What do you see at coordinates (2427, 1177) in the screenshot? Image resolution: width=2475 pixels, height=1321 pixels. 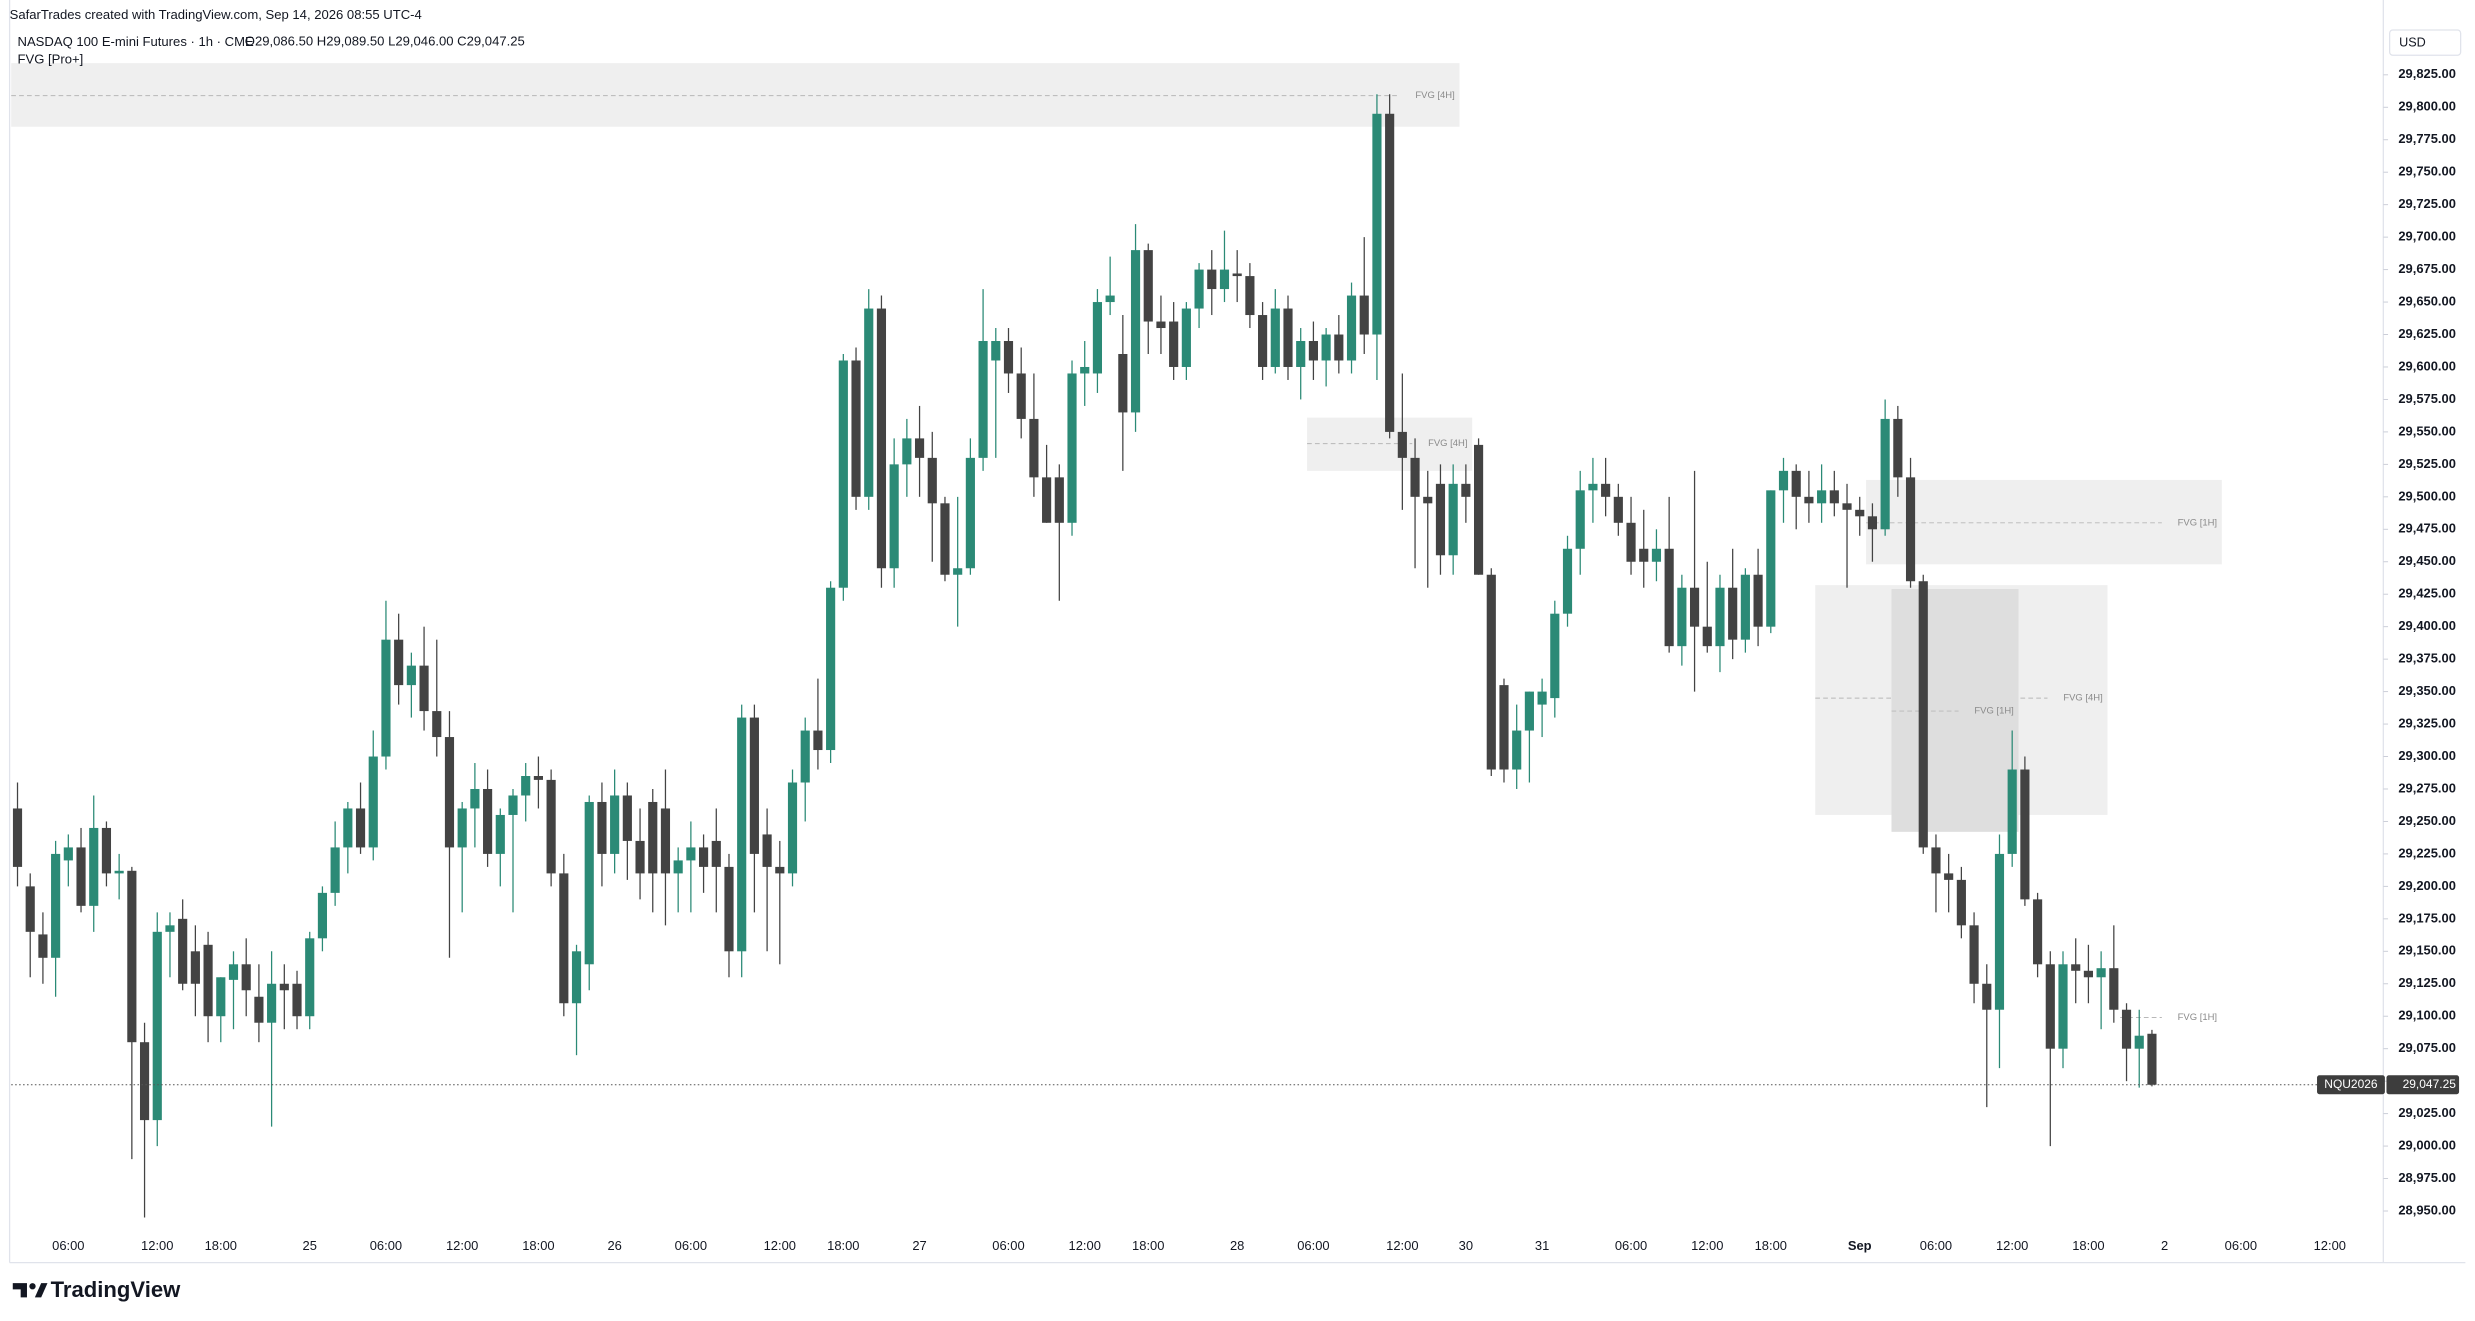 I see `y-tick-label: 28,975.00` at bounding box center [2427, 1177].